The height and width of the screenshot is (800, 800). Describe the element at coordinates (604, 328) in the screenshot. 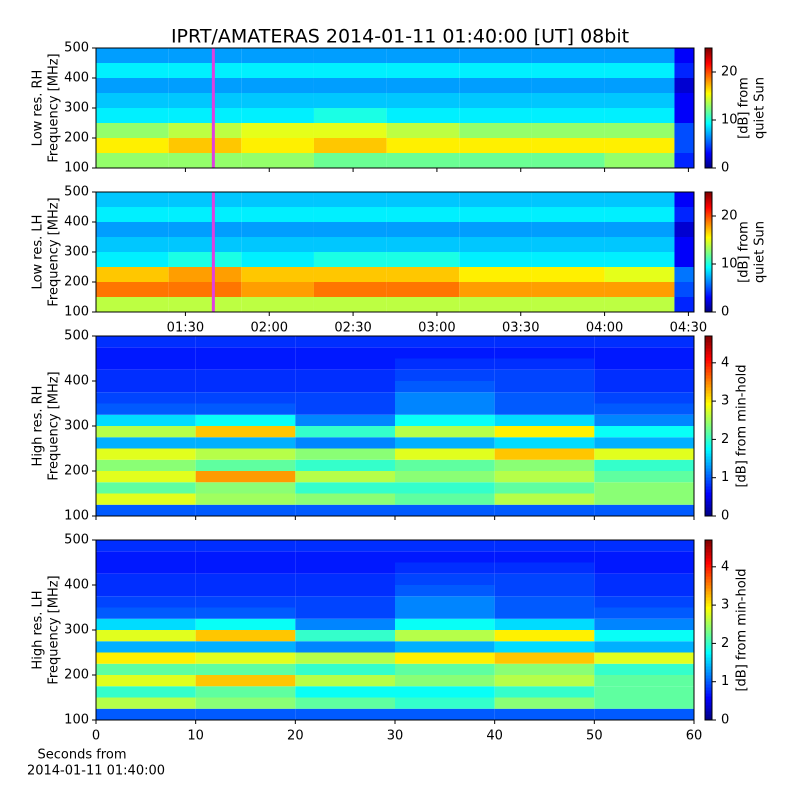

I see `x-tick-label: 04:00` at that location.